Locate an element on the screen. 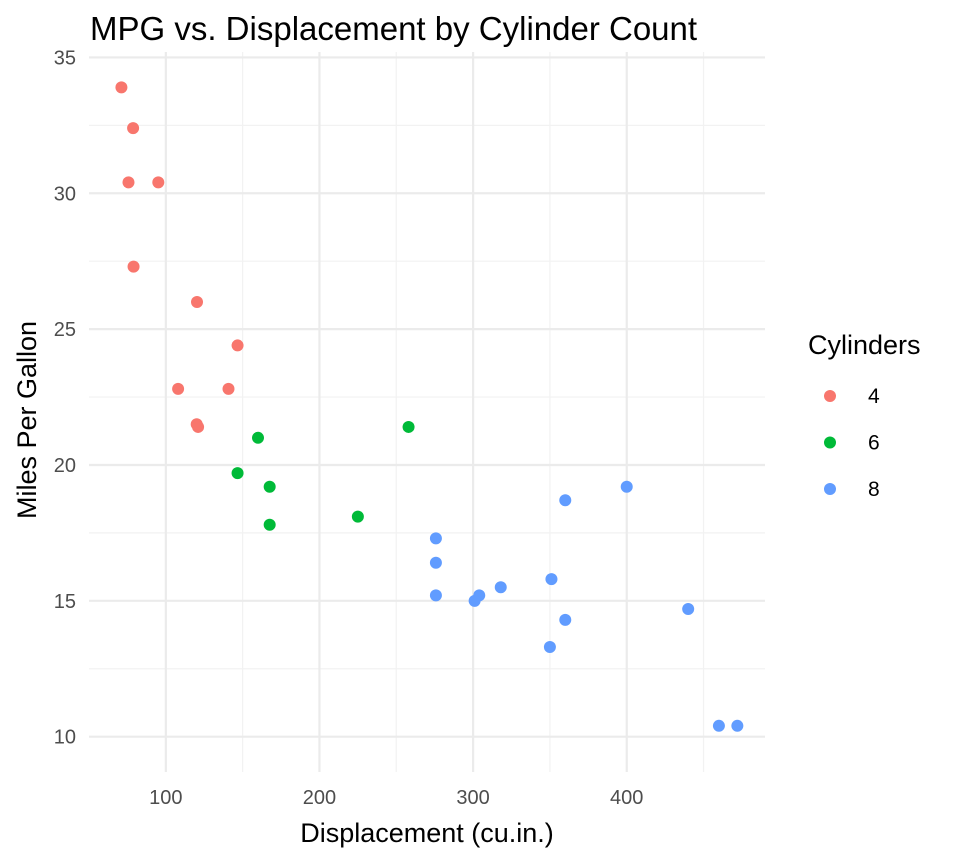 This screenshot has height=864, width=960. legend: Cylinders 4 6 8 is located at coordinates (864, 415).